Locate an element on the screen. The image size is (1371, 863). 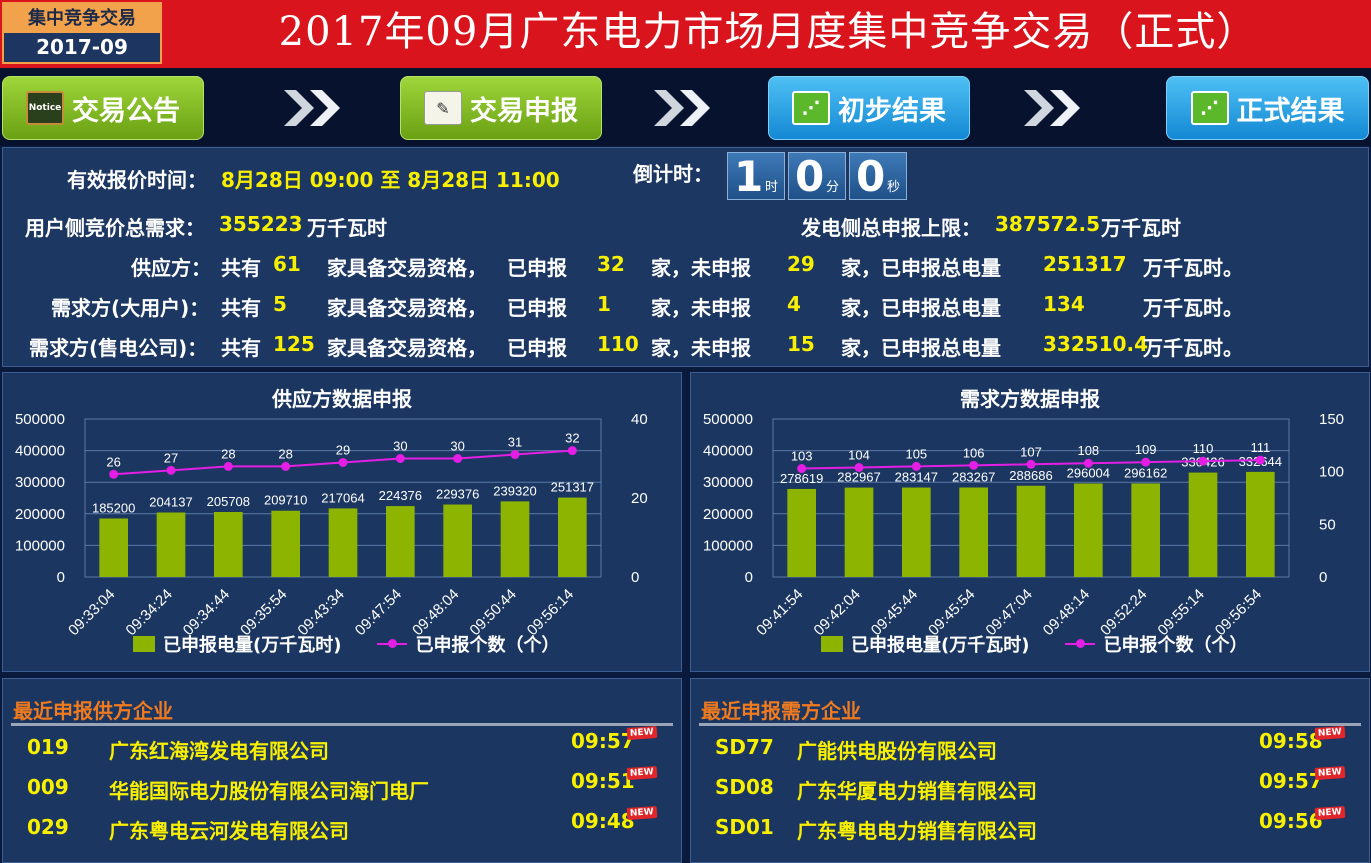
chart-legend: 已申报电量(万千瓦时) 已申报个数（个） is located at coordinates (1034, 644).